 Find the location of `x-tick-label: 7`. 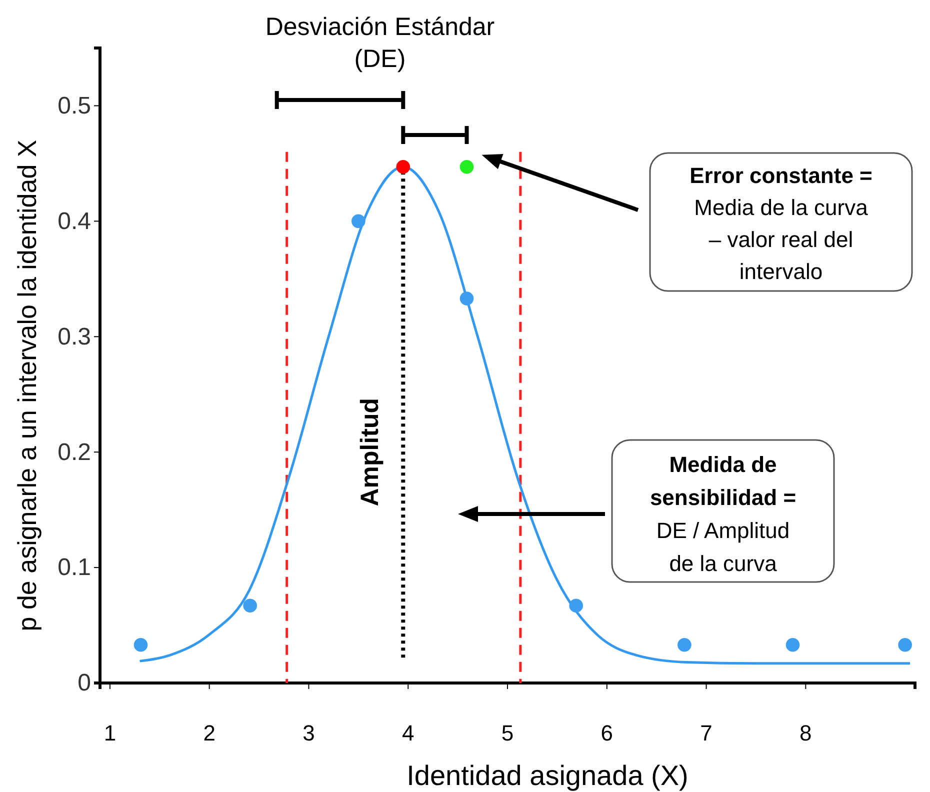

x-tick-label: 7 is located at coordinates (706, 733).